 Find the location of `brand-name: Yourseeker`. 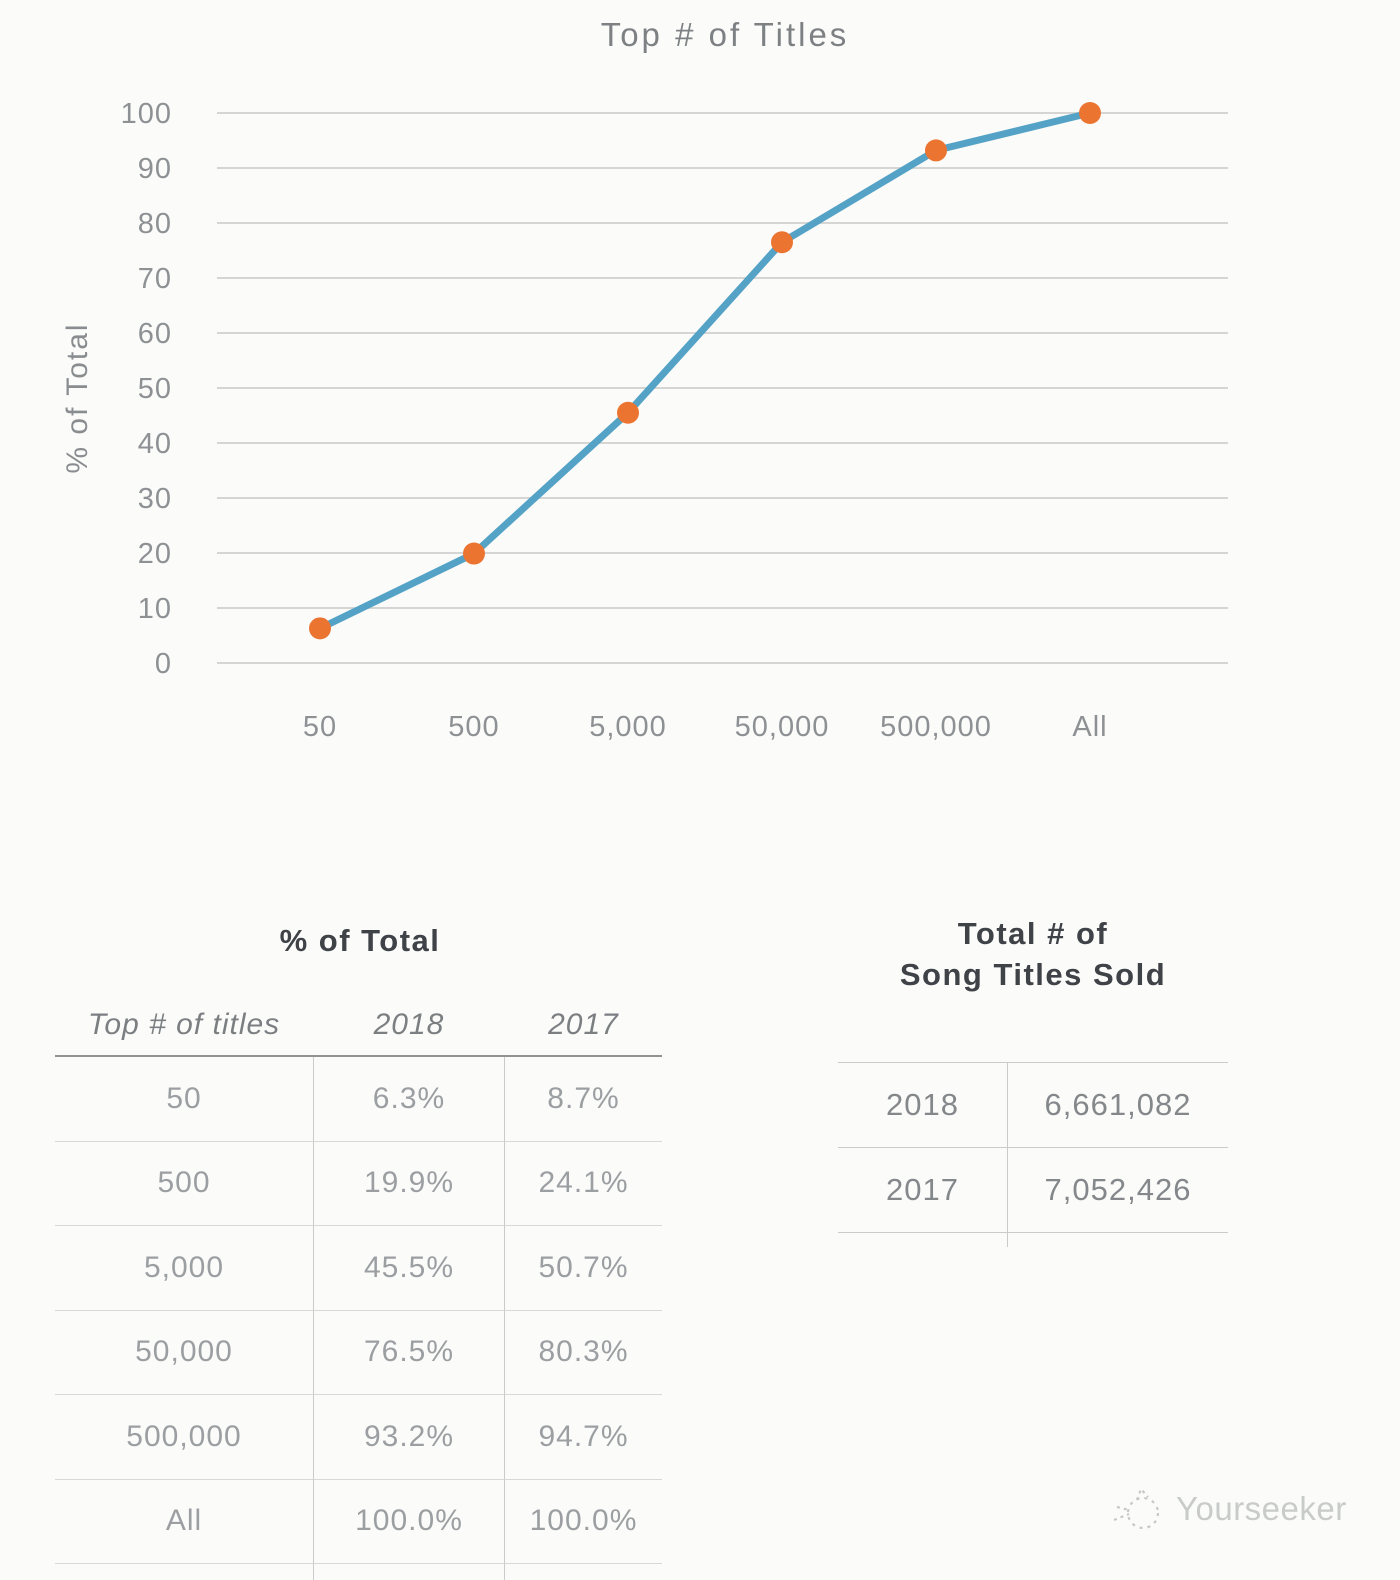

brand-name: Yourseeker is located at coordinates (1261, 1508).